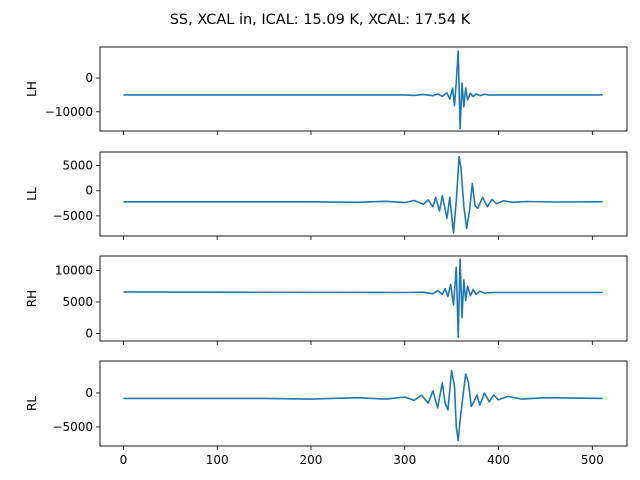 The height and width of the screenshot is (480, 640). I want to click on x-tick-label: 300, so click(404, 460).